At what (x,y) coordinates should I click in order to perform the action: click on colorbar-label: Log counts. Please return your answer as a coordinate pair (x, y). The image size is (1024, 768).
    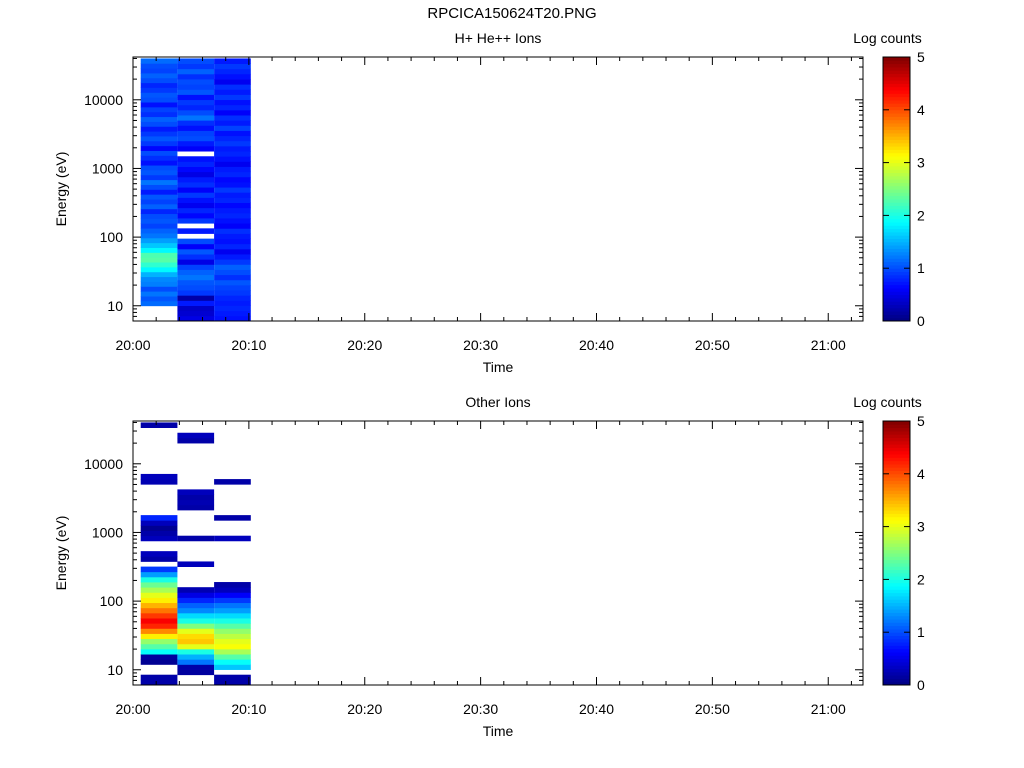
    Looking at the image, I should click on (887, 402).